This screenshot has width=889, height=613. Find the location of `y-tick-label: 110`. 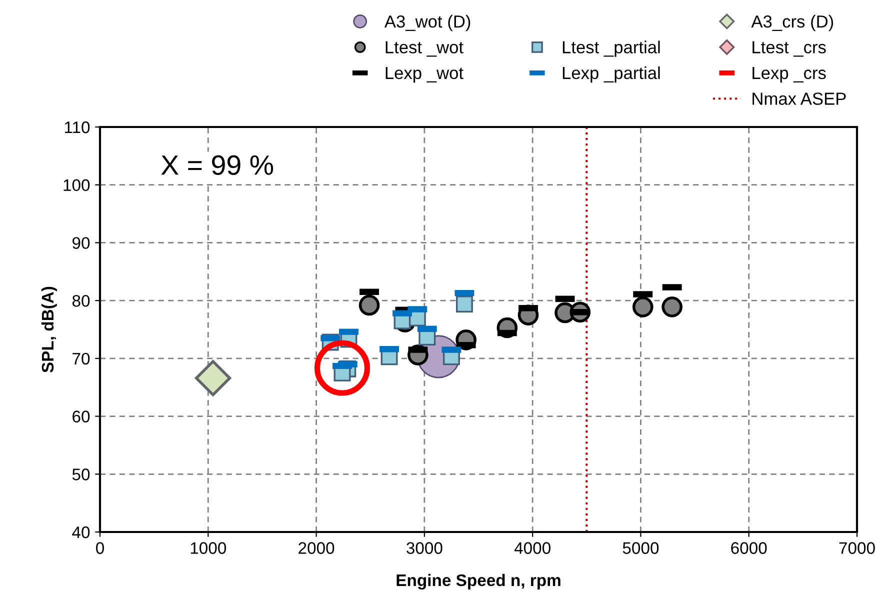

y-tick-label: 110 is located at coordinates (77, 127).